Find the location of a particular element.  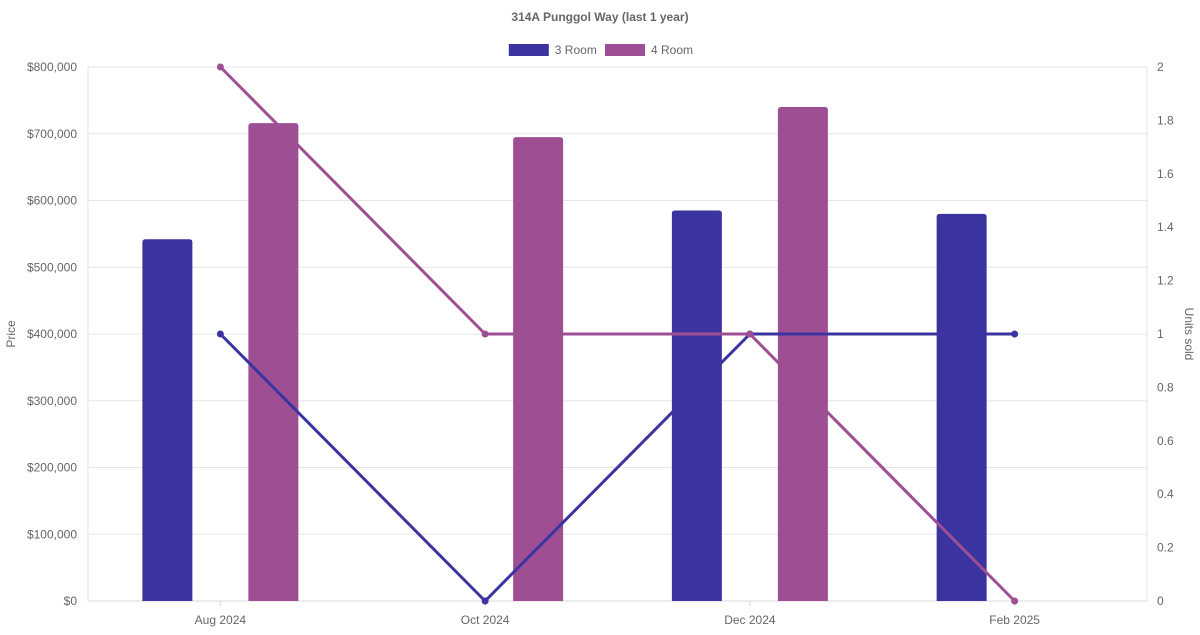

x-tick-label: Dec 2024 is located at coordinates (750, 620).